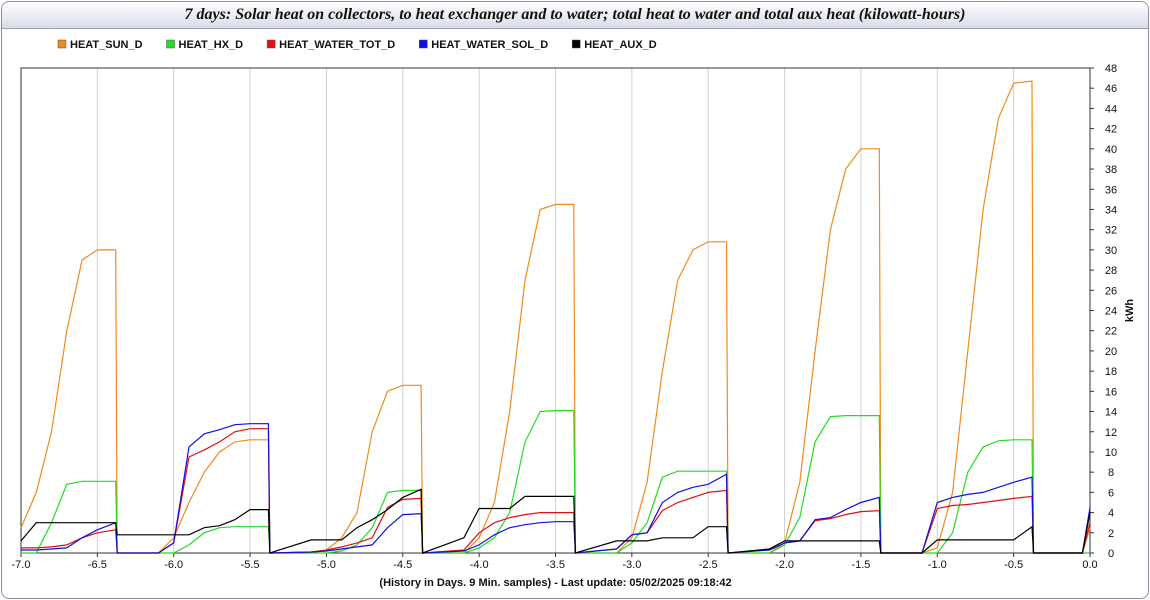 The width and height of the screenshot is (1150, 600). I want to click on y-tick-label: 20, so click(1111, 352).